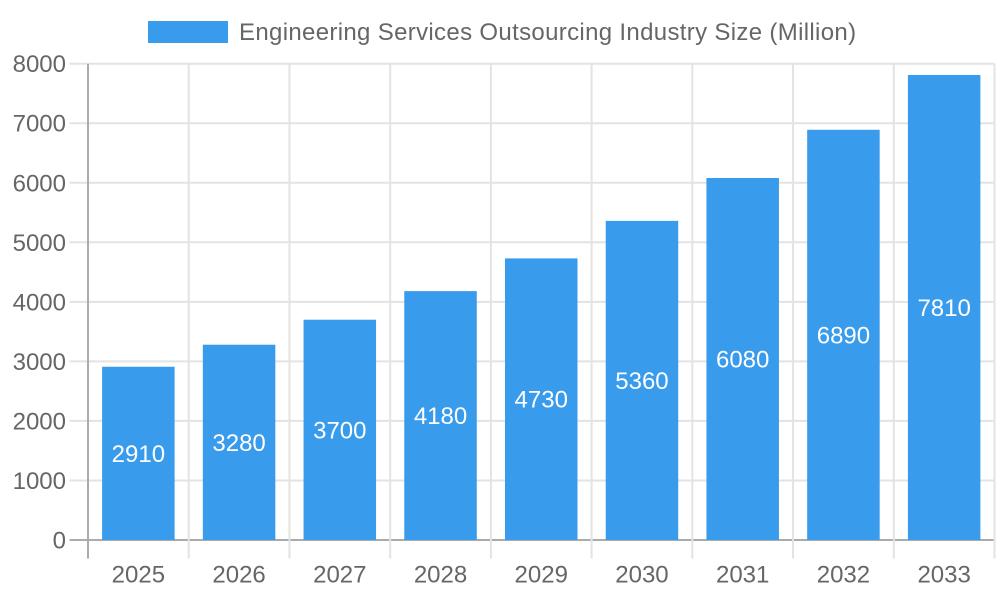  Describe the element at coordinates (440, 575) in the screenshot. I see `svg-text: 2028` at that location.